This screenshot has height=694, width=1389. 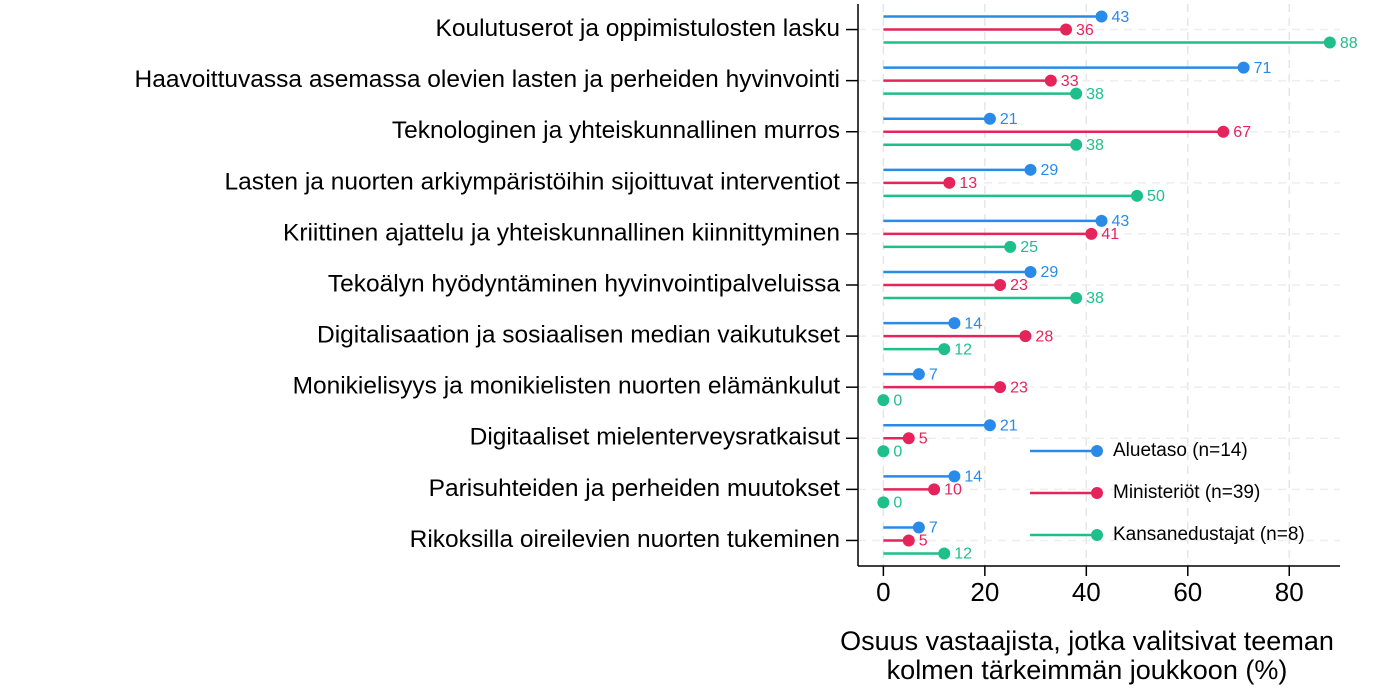 I want to click on value-label: 67, so click(x=1242, y=132).